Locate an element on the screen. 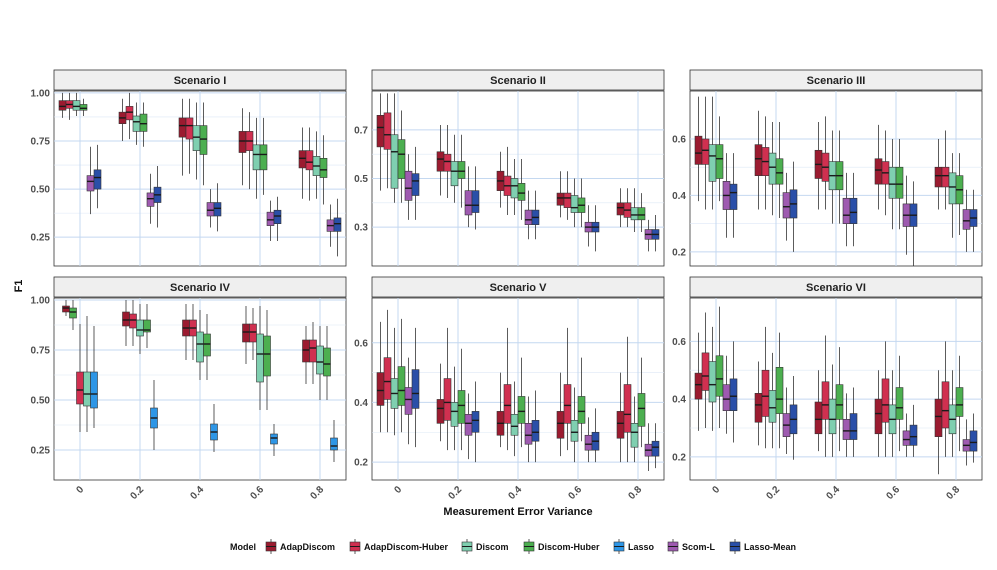 The image size is (997, 570). legend-item-scom-l: Scom-L is located at coordinates (691, 546).